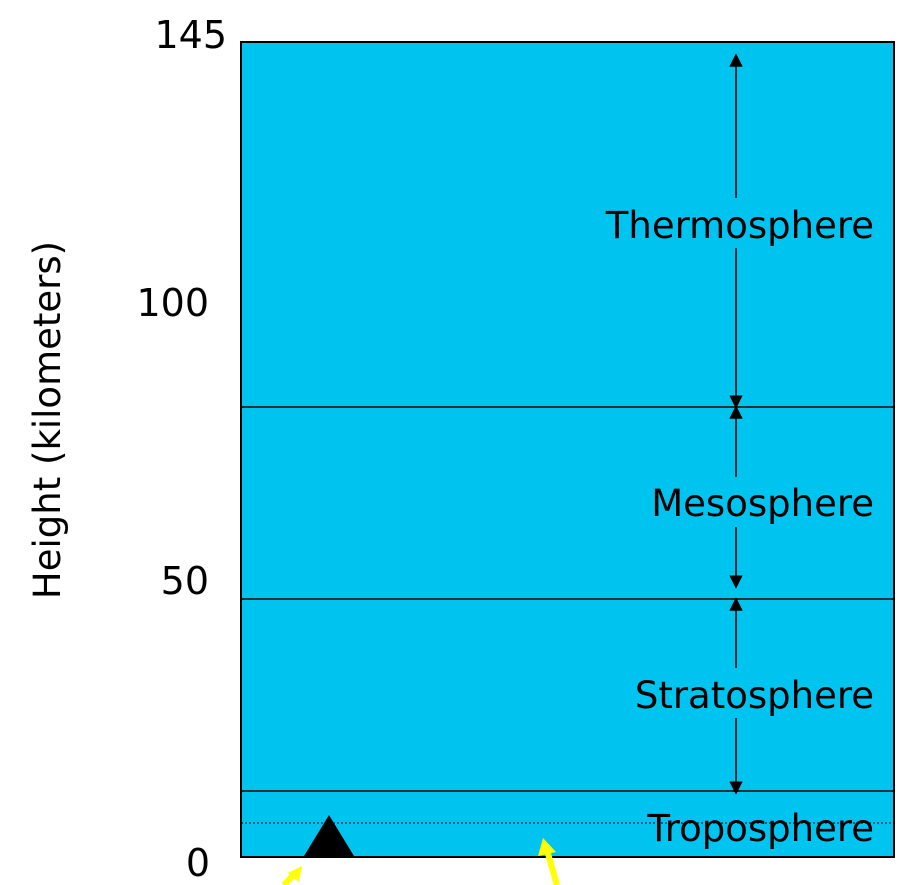  Describe the element at coordinates (47, 420) in the screenshot. I see `y-axis-title: Height (kilometers)` at that location.